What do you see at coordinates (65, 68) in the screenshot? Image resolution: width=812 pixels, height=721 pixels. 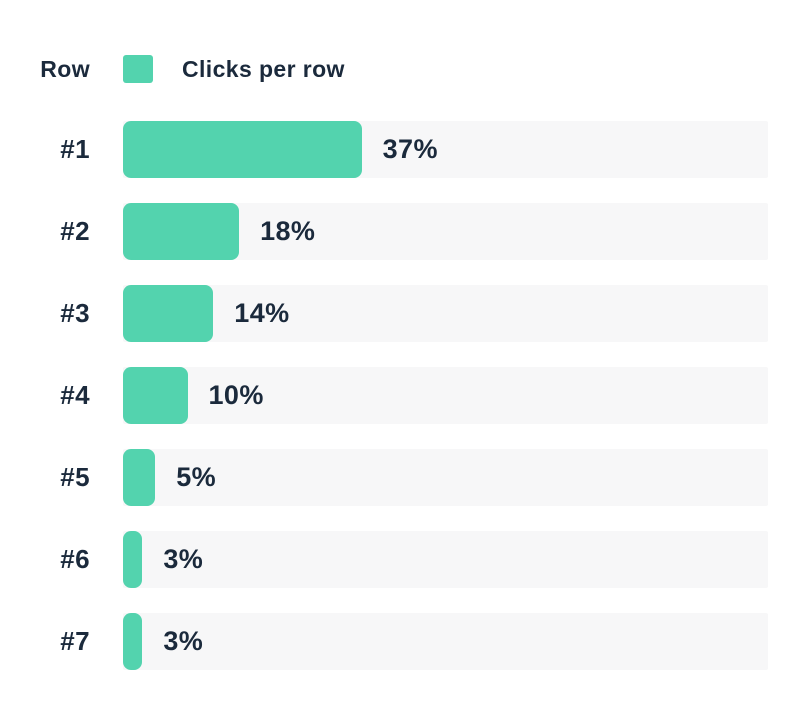 I see `row-axis-title: Row` at bounding box center [65, 68].